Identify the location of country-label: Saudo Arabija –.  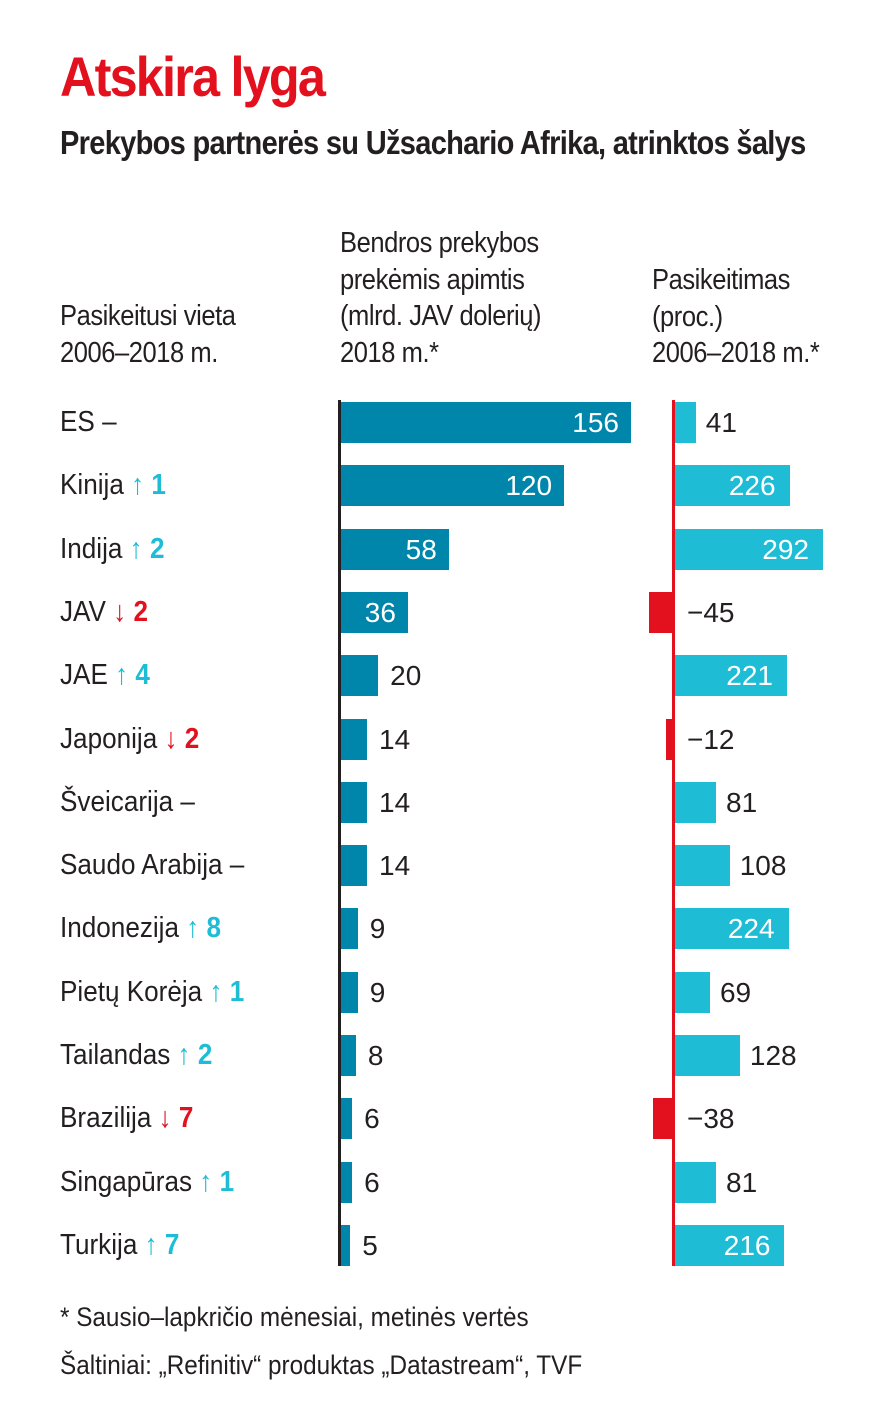
(152, 865).